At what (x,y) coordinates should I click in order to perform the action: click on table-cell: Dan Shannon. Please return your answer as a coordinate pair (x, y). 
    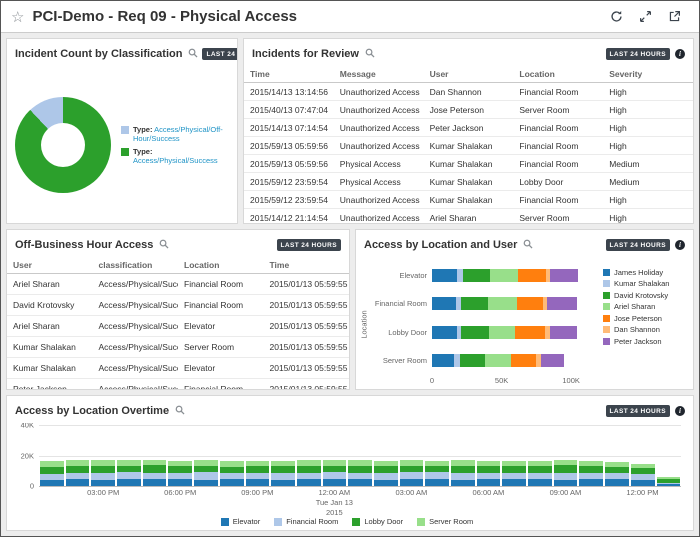
    Looking at the image, I should click on (468, 91).